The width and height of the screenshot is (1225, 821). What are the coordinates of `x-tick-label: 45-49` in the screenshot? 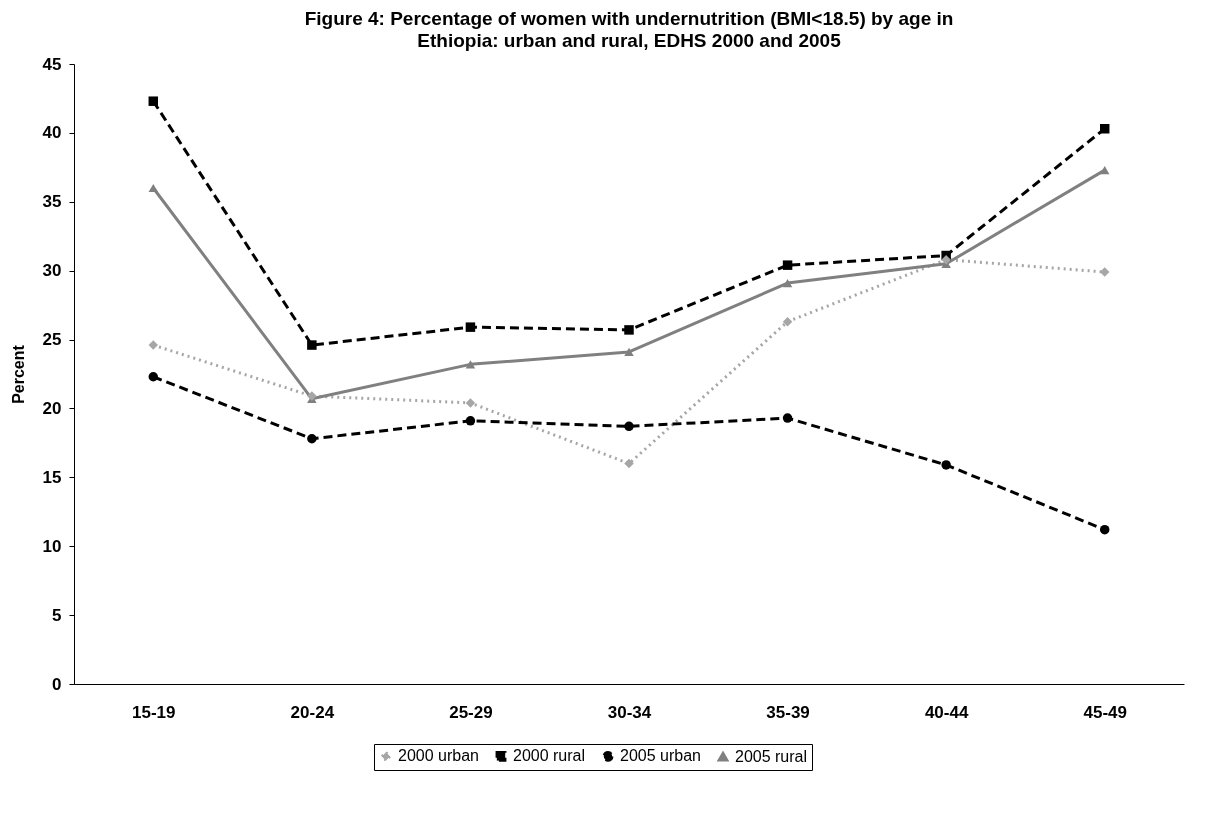 It's located at (1105, 712).